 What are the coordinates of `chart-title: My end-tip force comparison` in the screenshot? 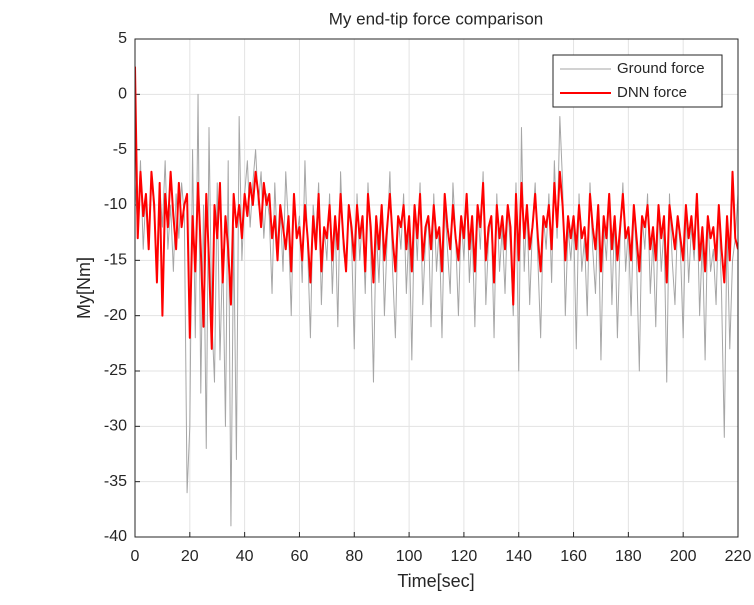 It's located at (436, 18).